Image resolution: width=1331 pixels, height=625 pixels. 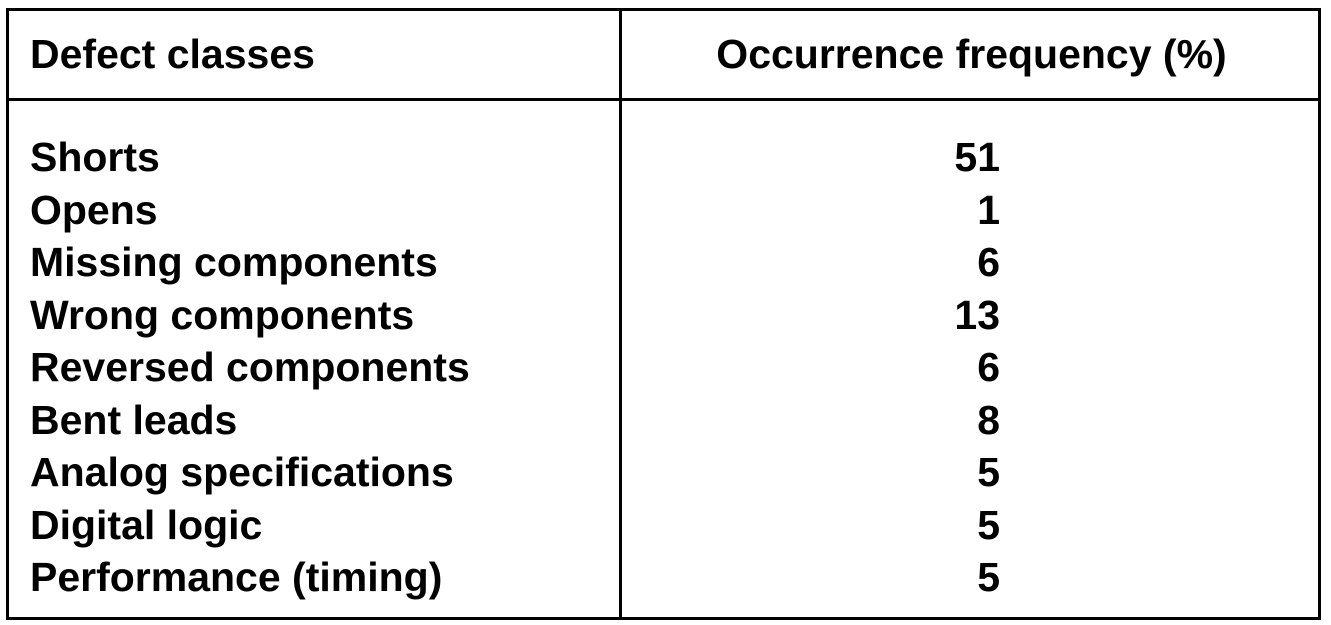 What do you see at coordinates (977, 314) in the screenshot?
I see `occurrence-value: 13` at bounding box center [977, 314].